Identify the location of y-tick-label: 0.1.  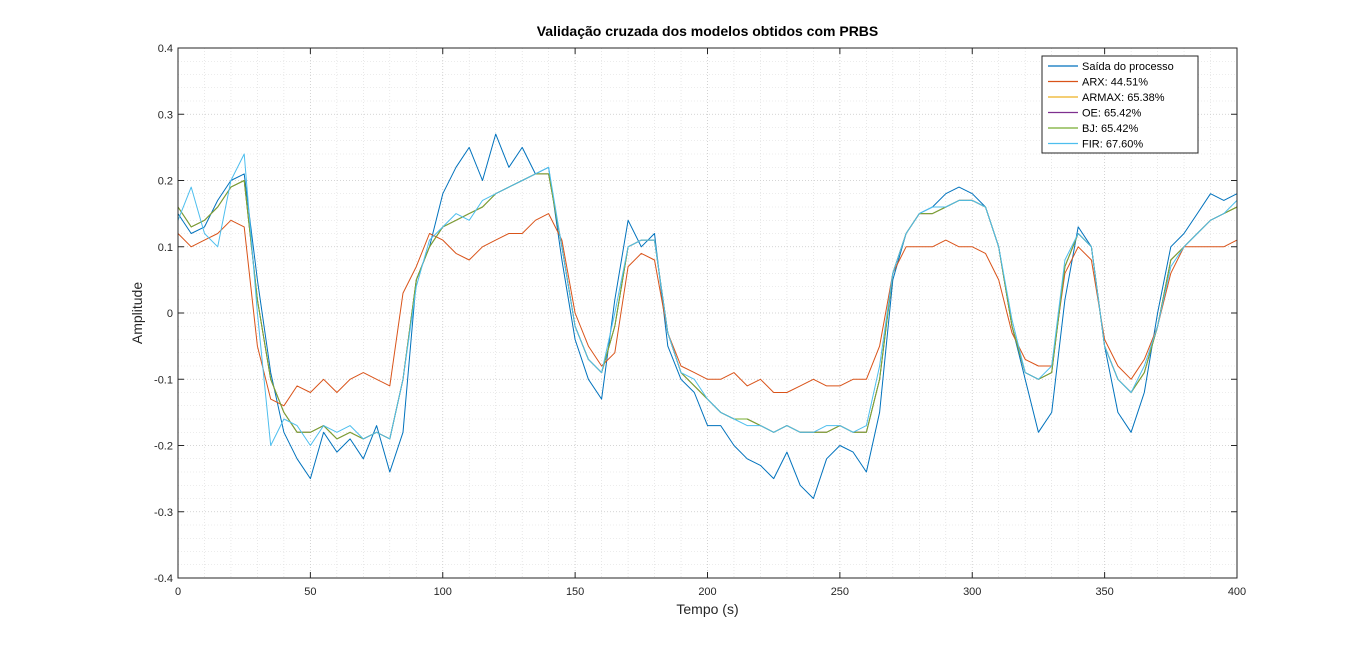
(165, 248).